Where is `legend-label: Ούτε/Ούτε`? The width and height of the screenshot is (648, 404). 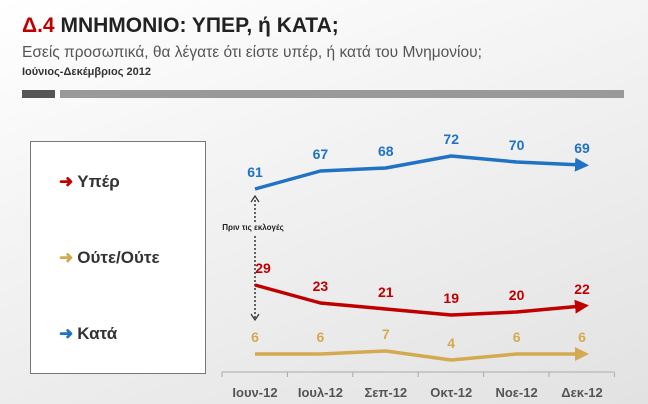 legend-label: Ούτε/Ούτε is located at coordinates (118, 257).